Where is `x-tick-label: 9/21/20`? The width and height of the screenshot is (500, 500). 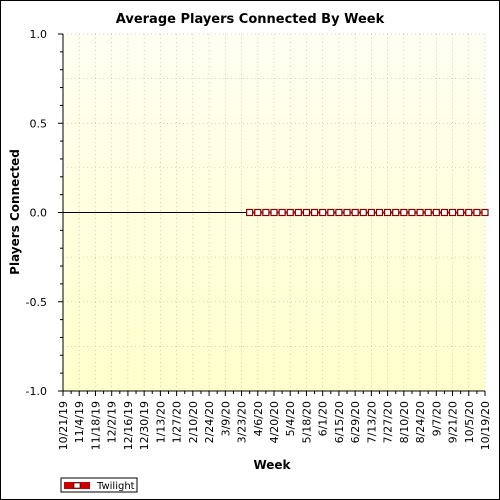
x-tick-label: 9/21/20 is located at coordinates (453, 422).